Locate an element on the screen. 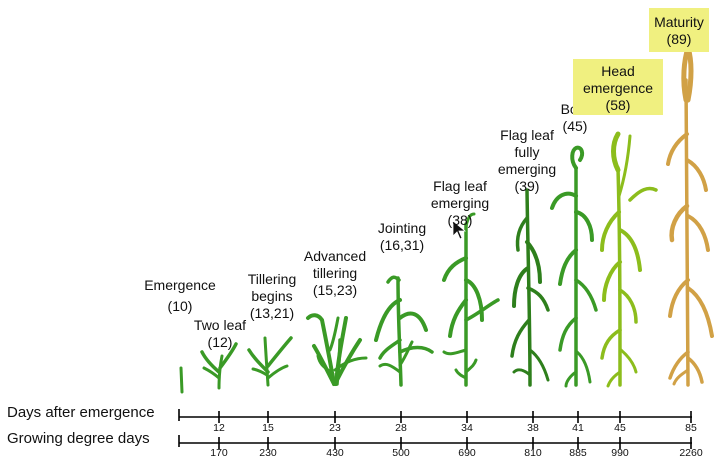 The image size is (724, 461). stage-label-tillering-begins: Tillering begins (13,21) is located at coordinates (272, 296).